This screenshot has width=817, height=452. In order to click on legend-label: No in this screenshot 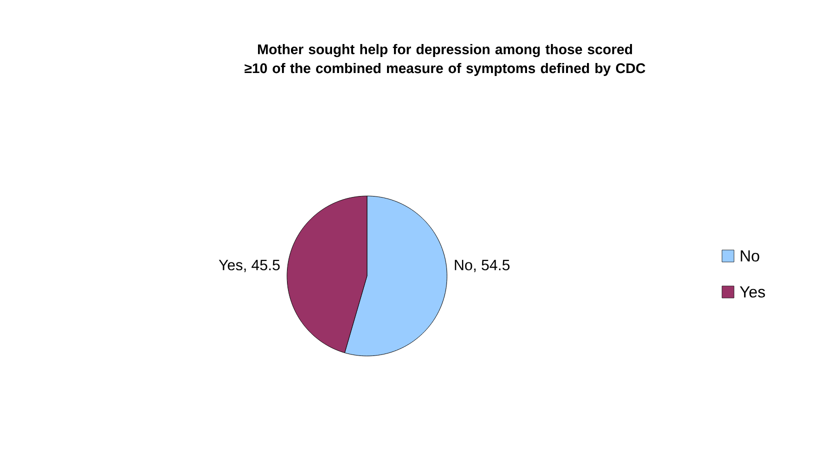, I will do `click(750, 256)`.